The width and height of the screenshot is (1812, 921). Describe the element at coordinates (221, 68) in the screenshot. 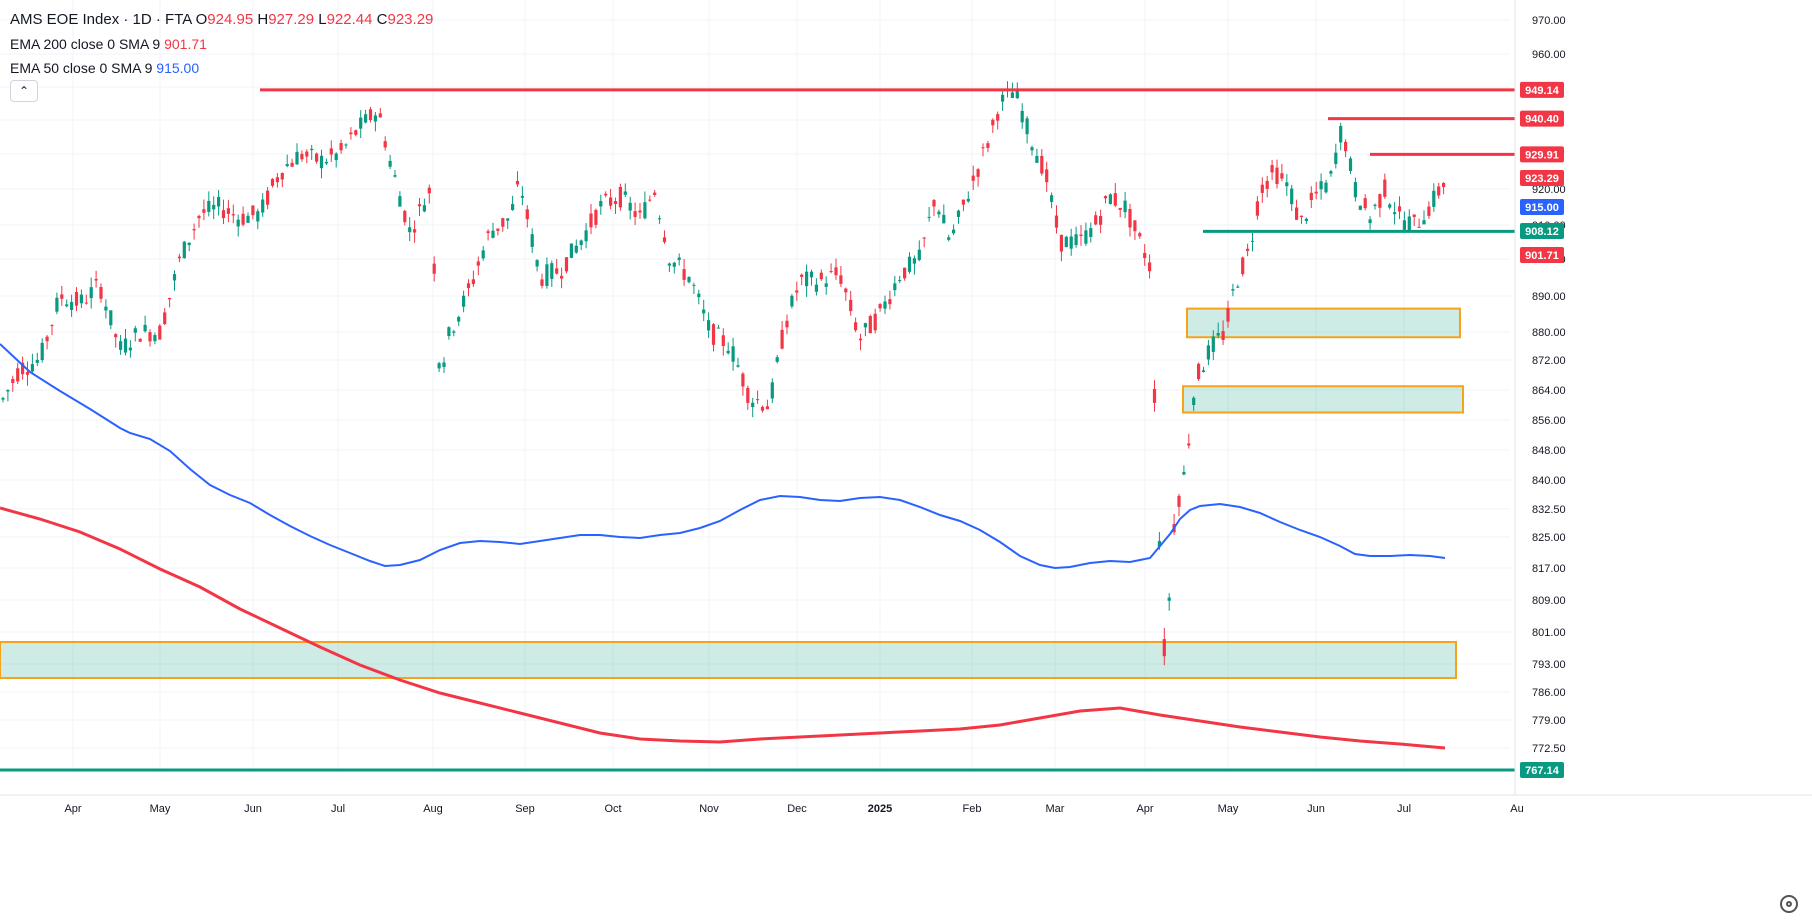

I see `ema50-row: EMA 50 close 0 SMA 9 915.00` at that location.